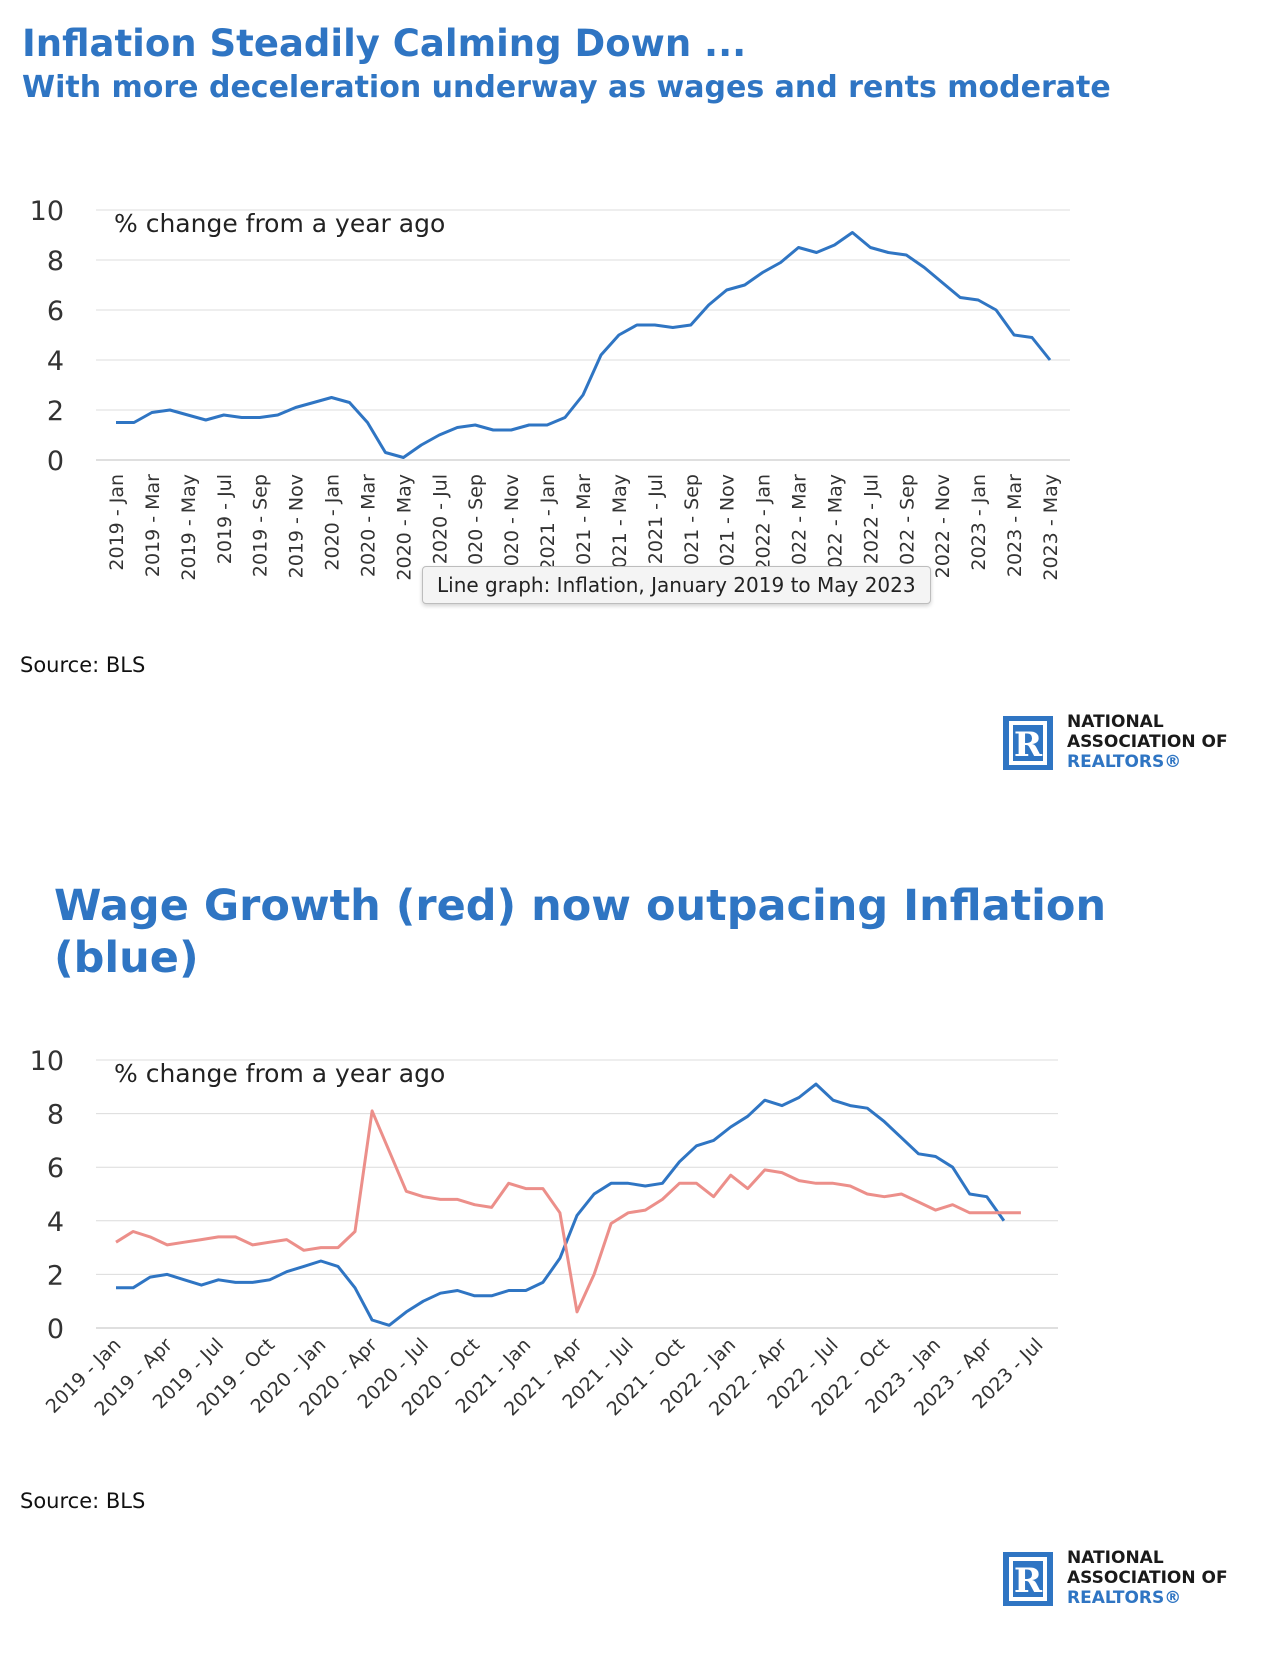 The width and height of the screenshot is (1272, 1654). I want to click on x-tick-label: 2022 - May, so click(835, 527).